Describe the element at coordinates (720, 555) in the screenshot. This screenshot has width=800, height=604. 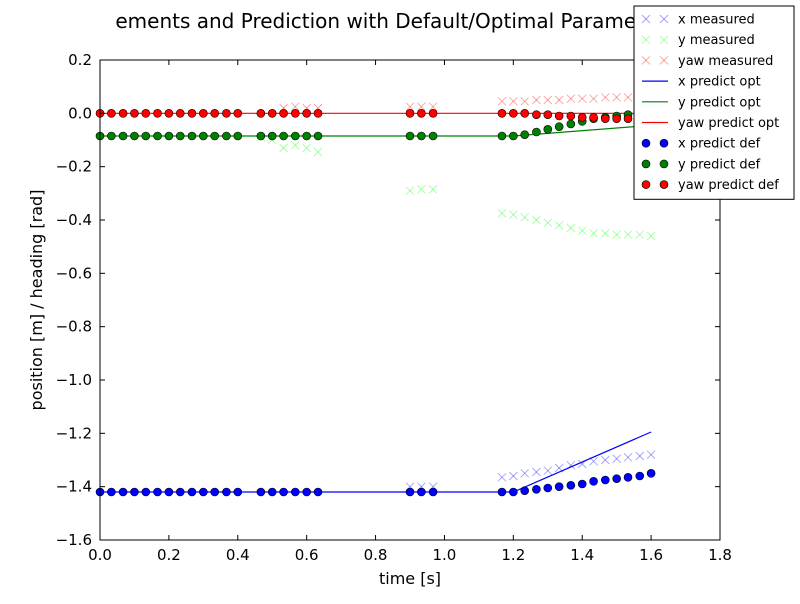
I see `x-tick-label: 1.8` at that location.